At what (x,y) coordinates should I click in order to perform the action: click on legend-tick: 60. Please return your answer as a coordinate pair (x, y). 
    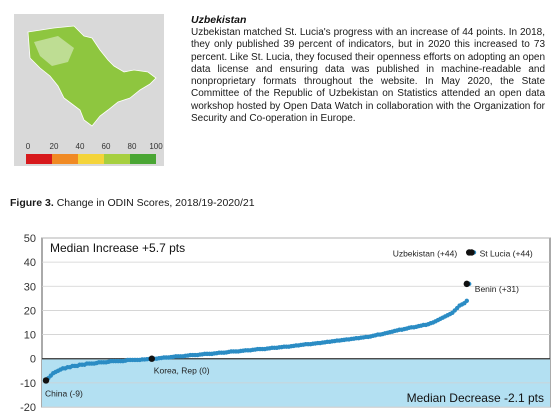
    Looking at the image, I should click on (106, 146).